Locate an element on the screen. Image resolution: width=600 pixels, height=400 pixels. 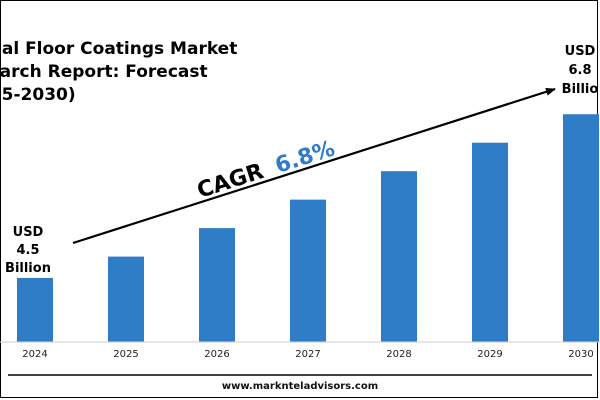
end-value-label: USD 6.8 Billio is located at coordinates (580, 70).